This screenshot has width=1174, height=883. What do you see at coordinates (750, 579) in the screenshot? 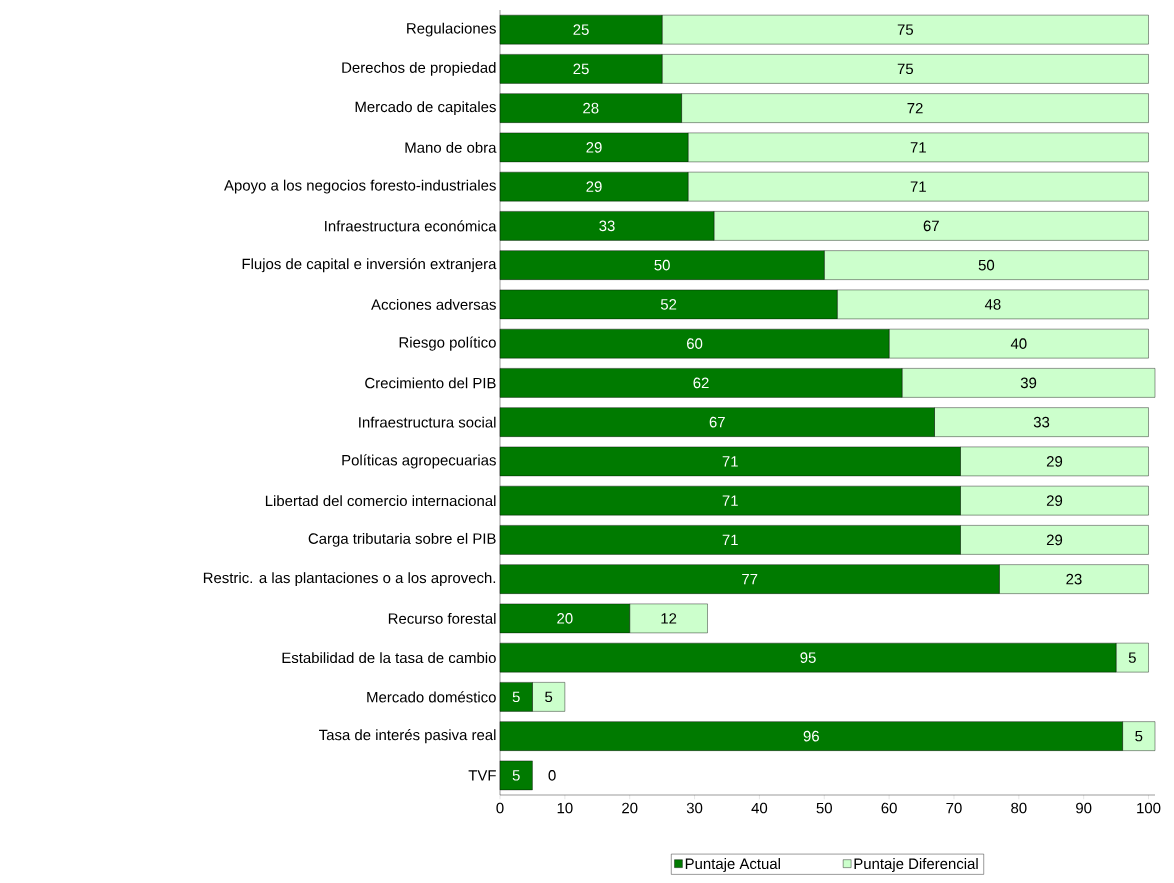
I see `data-label: 77` at bounding box center [750, 579].